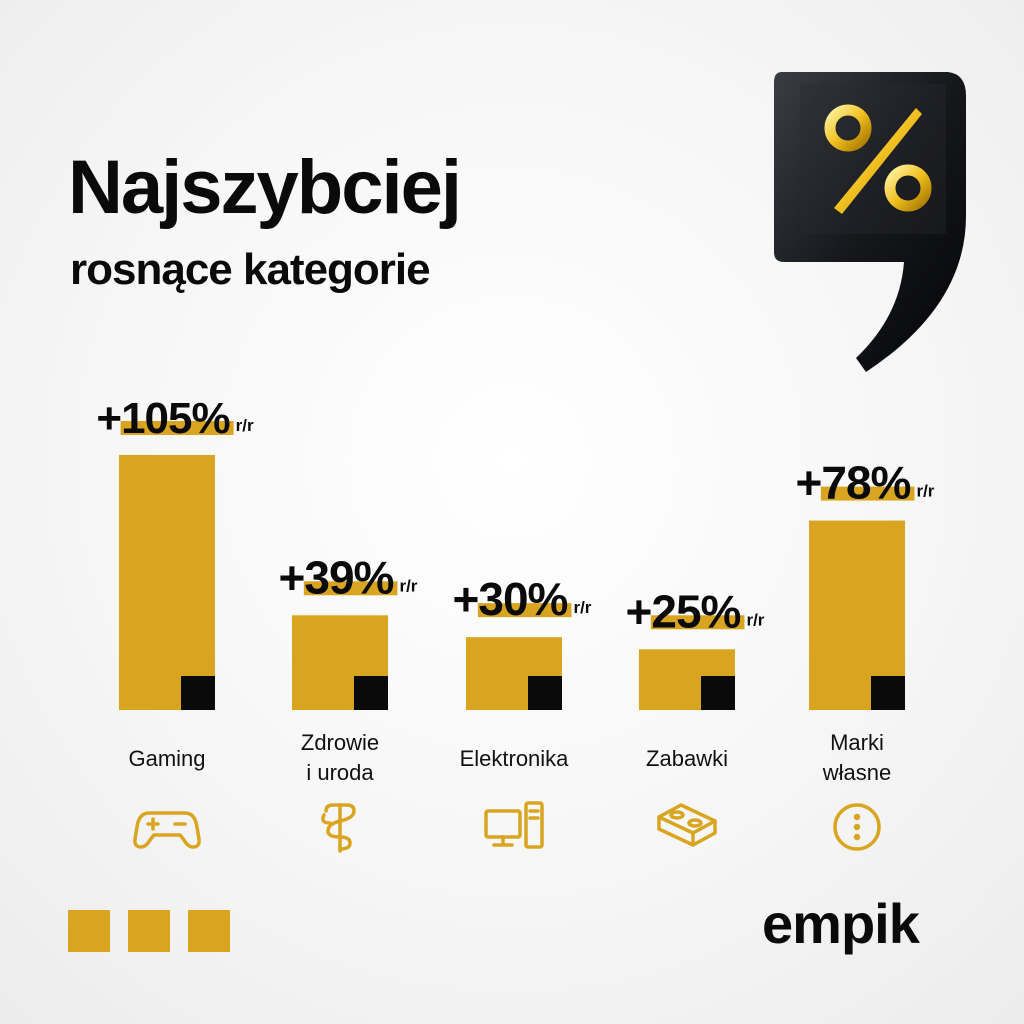 Image resolution: width=1024 pixels, height=1024 pixels. Describe the element at coordinates (340, 742) in the screenshot. I see `category-label-1-0: Zdrowie` at that location.